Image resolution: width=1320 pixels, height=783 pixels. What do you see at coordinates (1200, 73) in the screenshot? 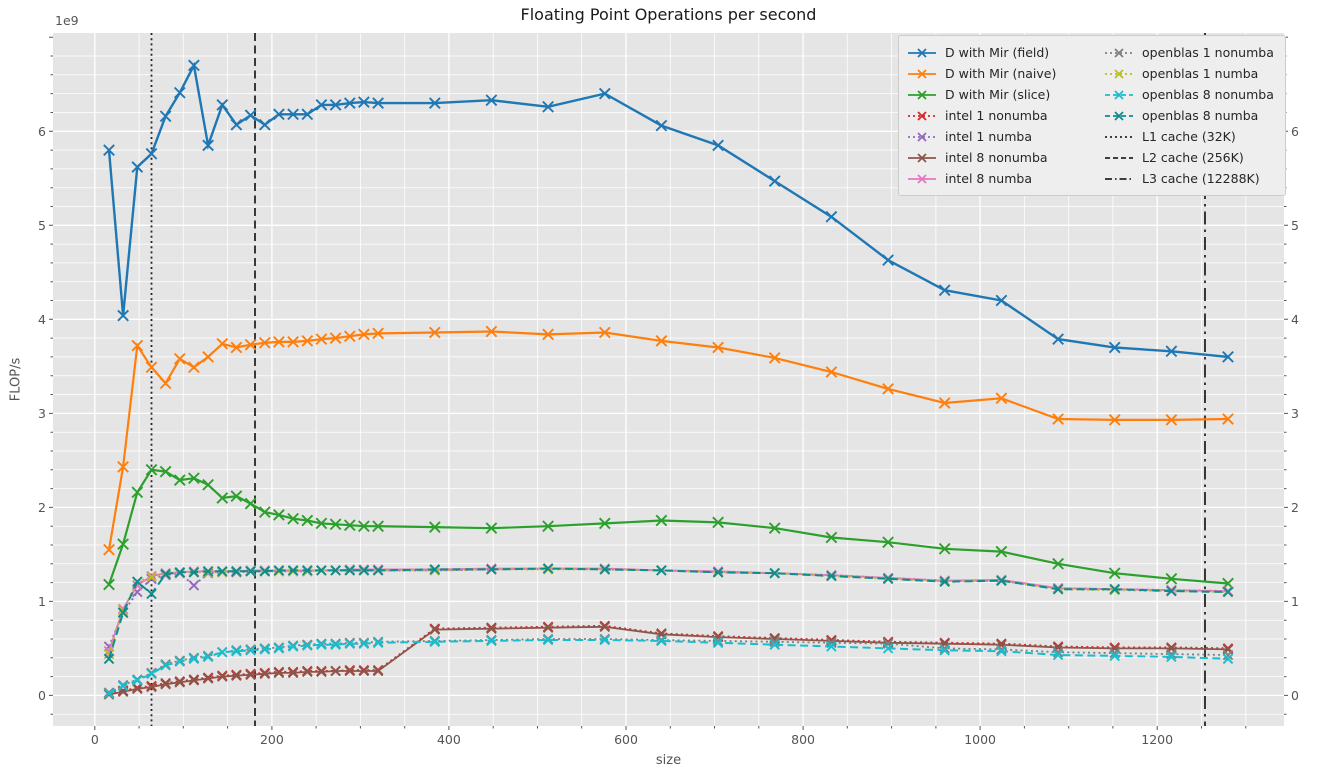
I see `legend-label: openblas 1 numba` at bounding box center [1200, 73].